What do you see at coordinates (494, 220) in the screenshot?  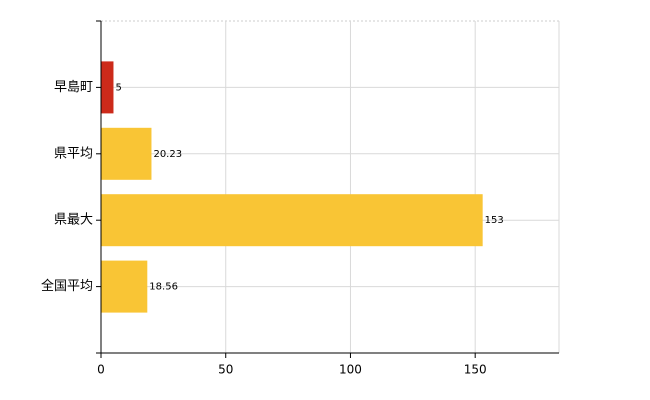 I see `value-label: 153` at bounding box center [494, 220].